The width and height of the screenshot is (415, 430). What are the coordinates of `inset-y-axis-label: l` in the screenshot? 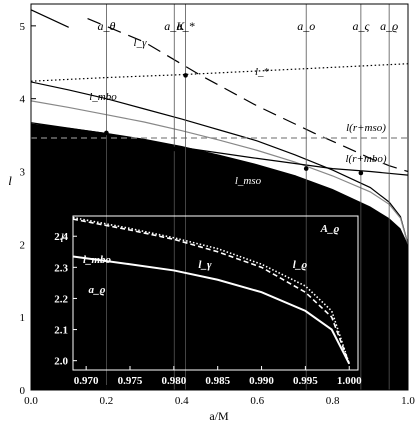 It's located at (62, 237).